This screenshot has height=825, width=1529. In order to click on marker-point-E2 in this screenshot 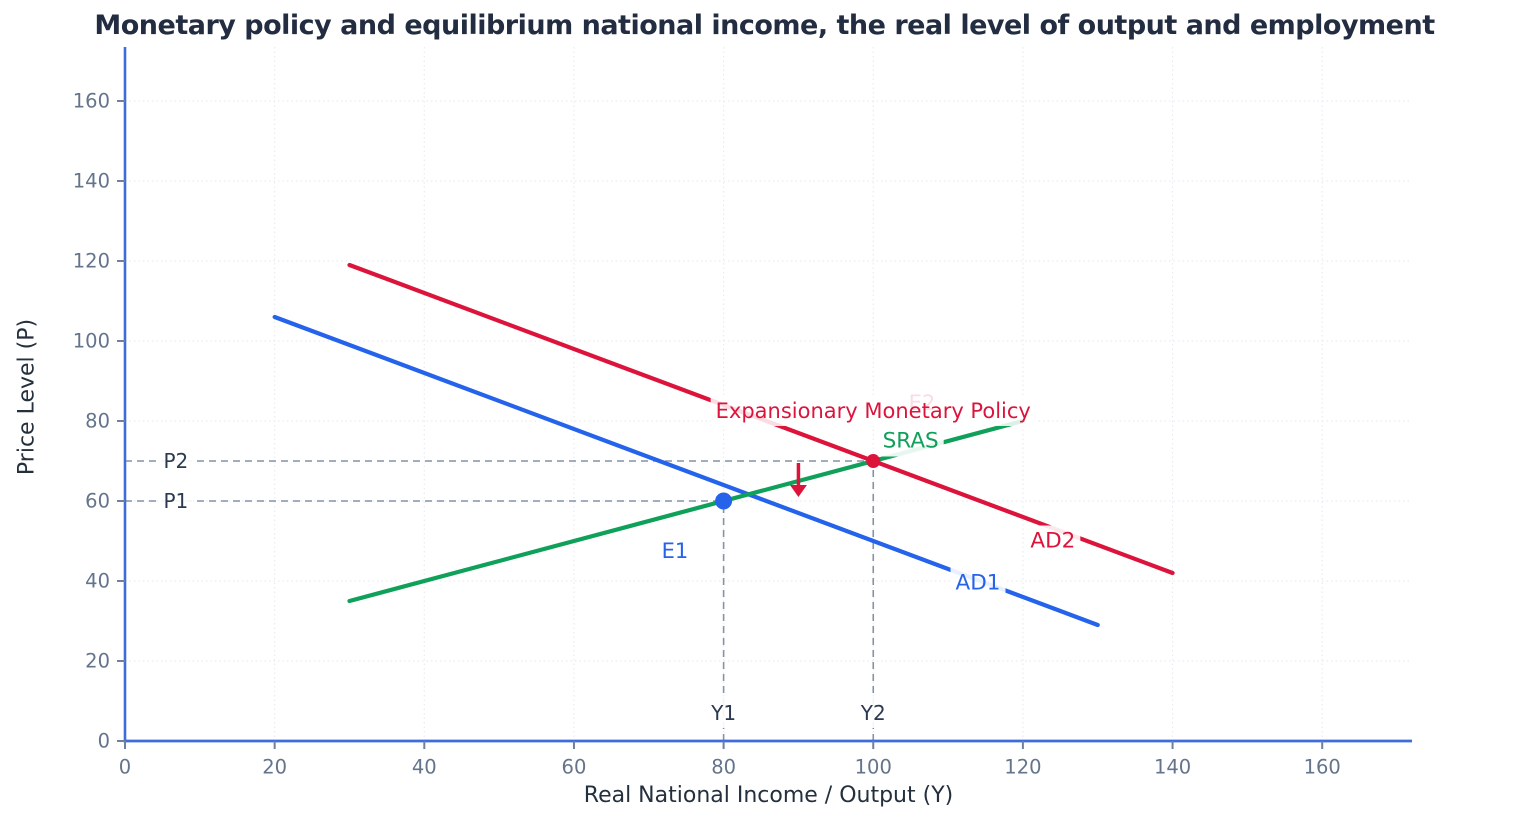, I will do `click(873, 461)`.